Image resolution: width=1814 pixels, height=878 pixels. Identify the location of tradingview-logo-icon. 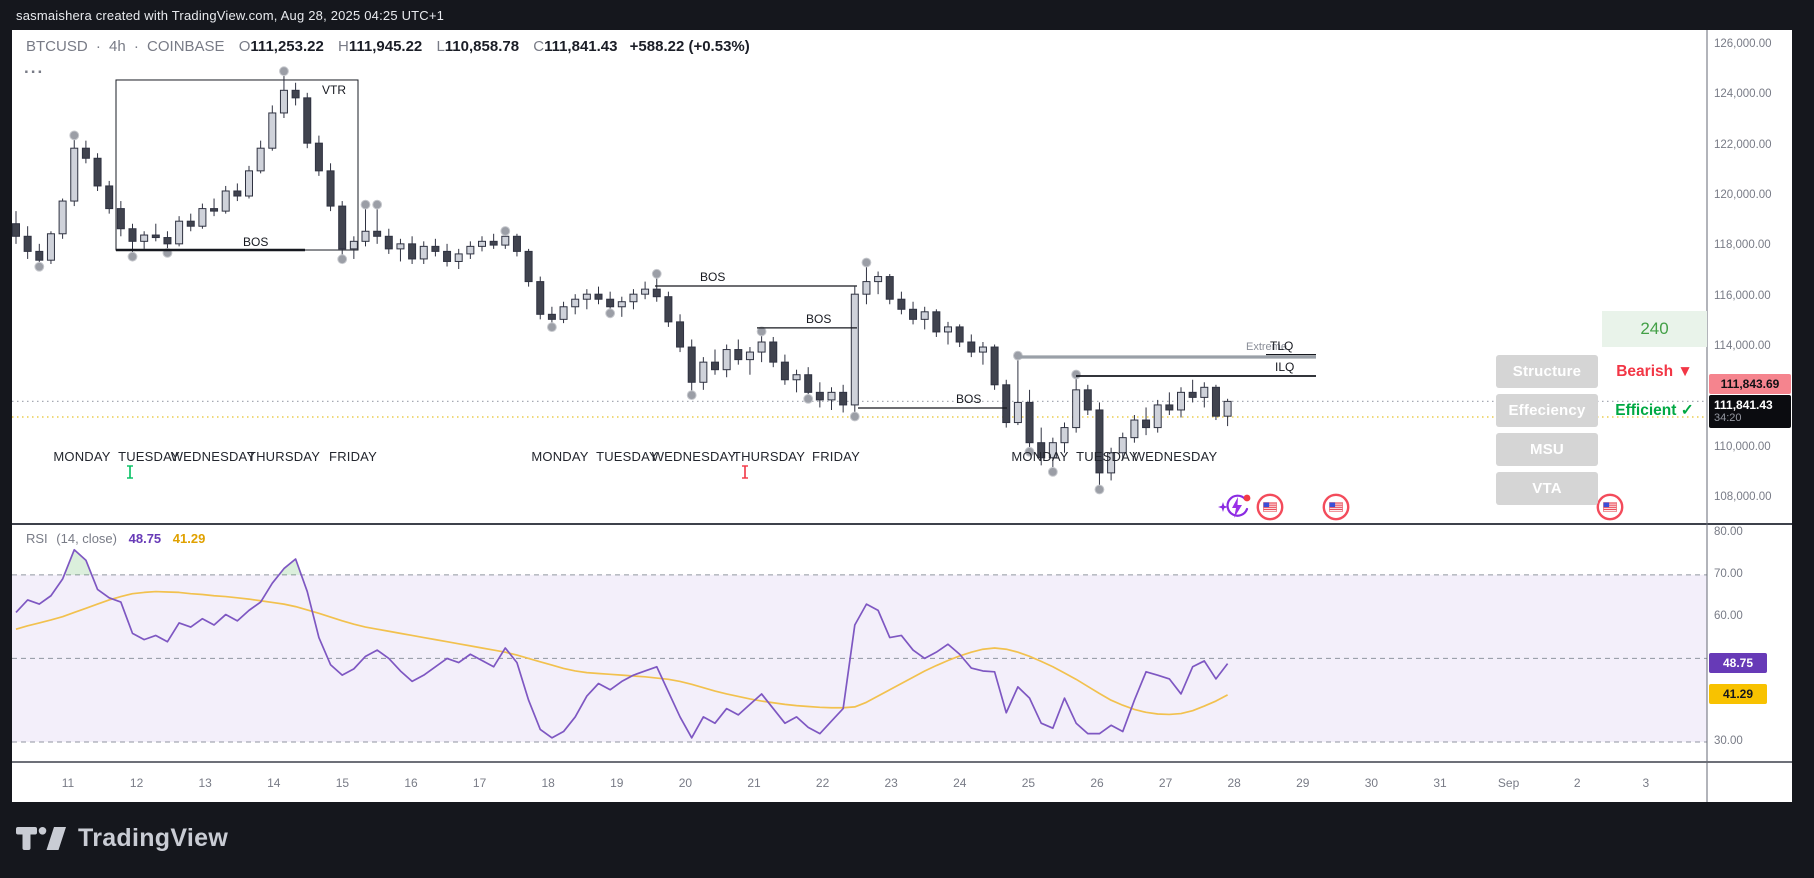
(41, 838).